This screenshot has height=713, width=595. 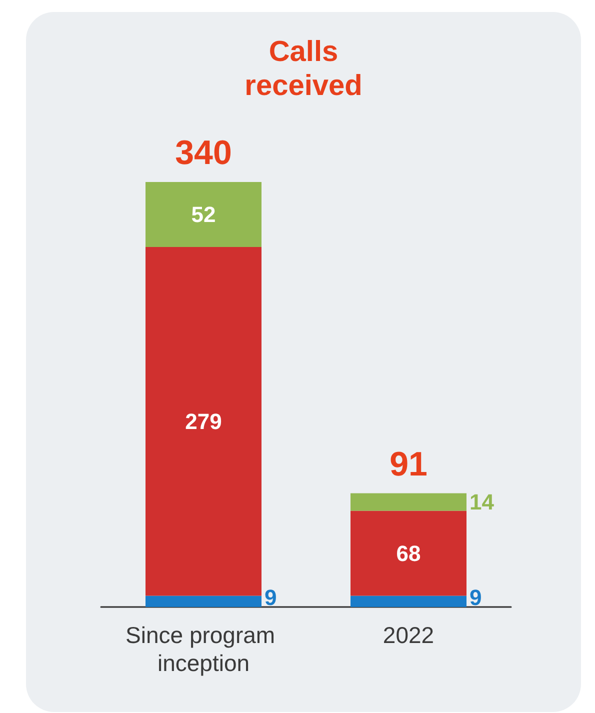 What do you see at coordinates (482, 502) in the screenshot?
I see `data-label: 14` at bounding box center [482, 502].